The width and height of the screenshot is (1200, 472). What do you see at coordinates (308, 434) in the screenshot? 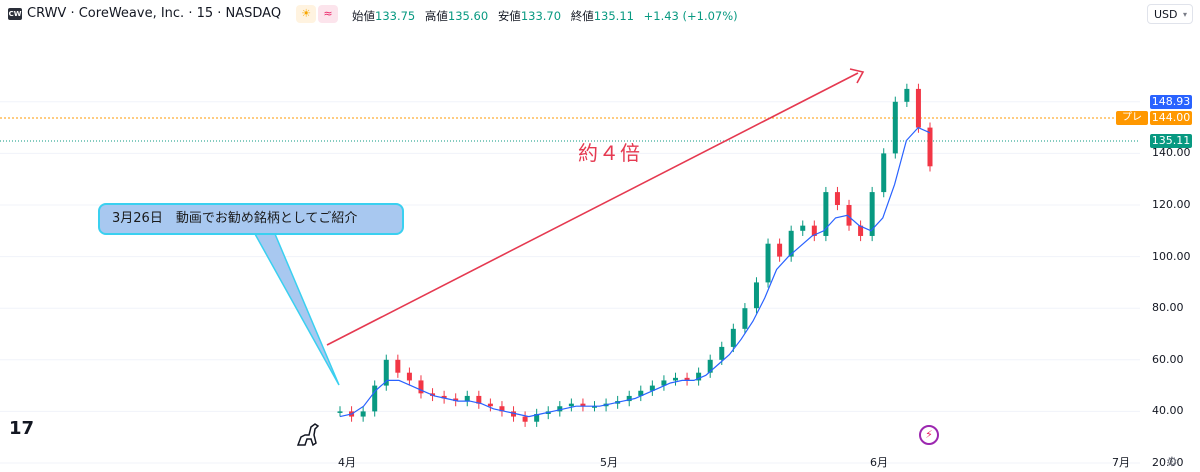
I see `dino-icon` at bounding box center [308, 434].